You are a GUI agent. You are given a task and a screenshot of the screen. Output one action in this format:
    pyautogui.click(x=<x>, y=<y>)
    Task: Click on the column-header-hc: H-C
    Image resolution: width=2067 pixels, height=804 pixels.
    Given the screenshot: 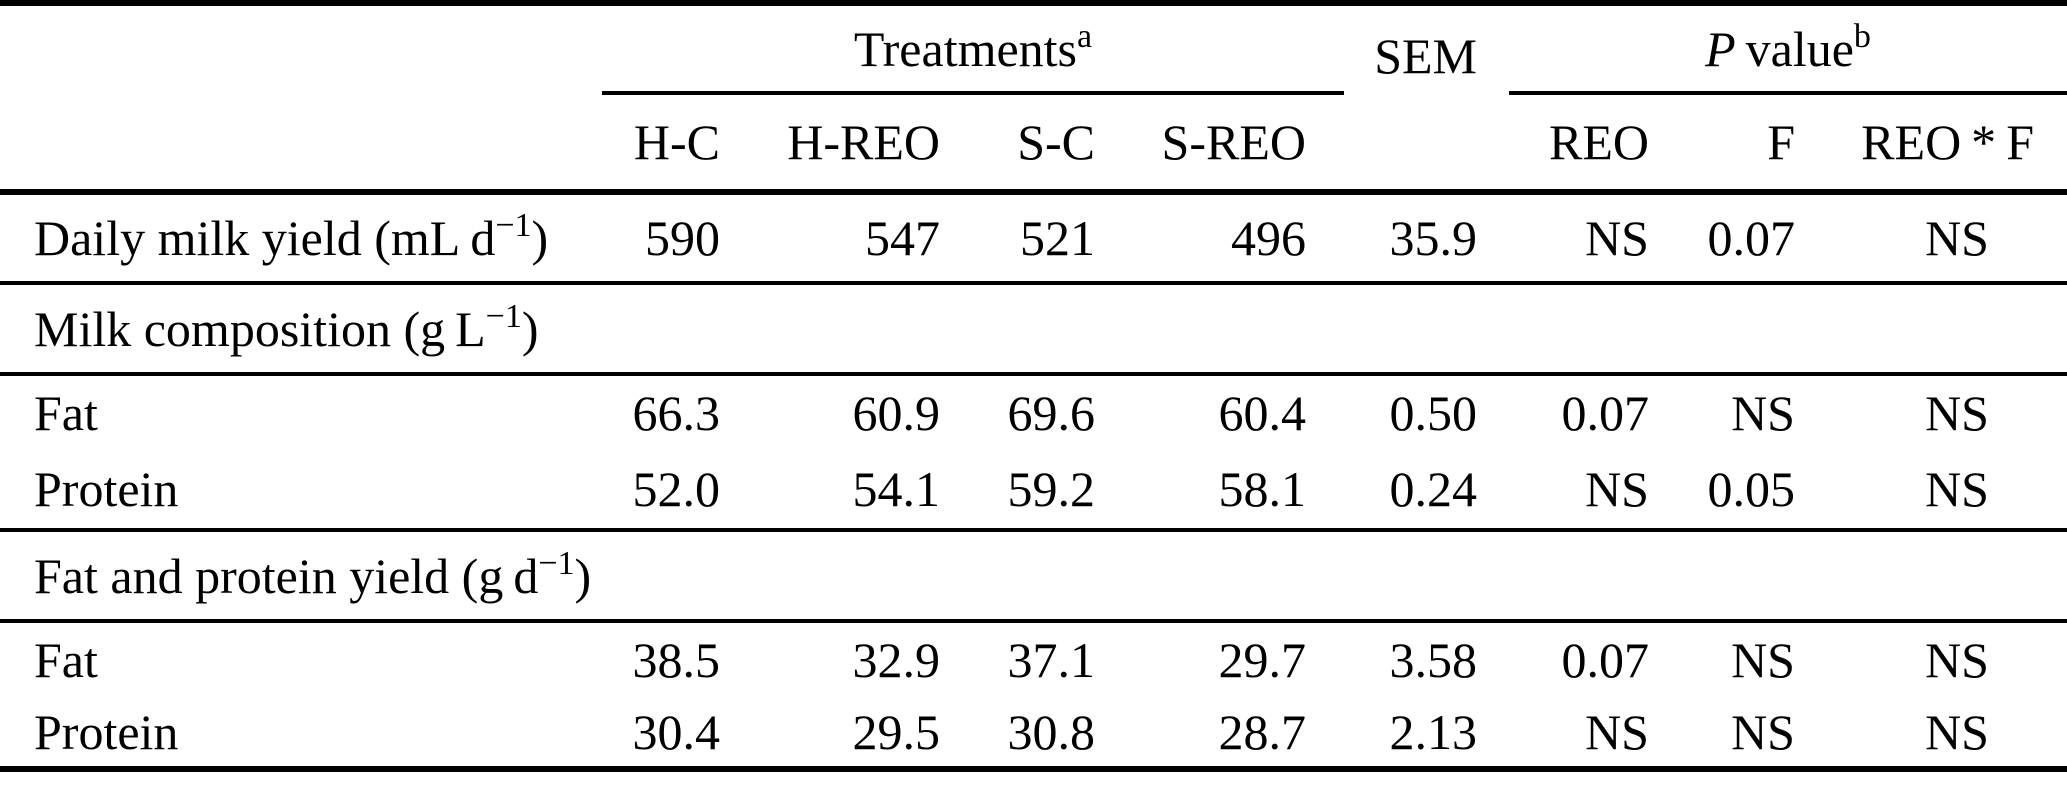 What is the action you would take?
    pyautogui.click(x=671, y=144)
    